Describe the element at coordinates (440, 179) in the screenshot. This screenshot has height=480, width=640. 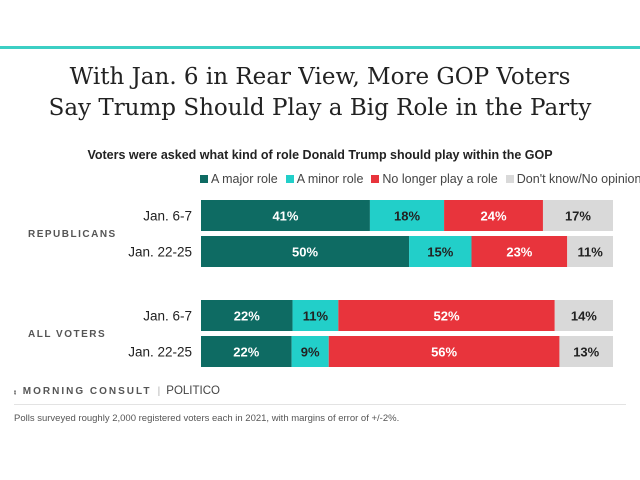
I see `legend-label: No longer play a role` at that location.